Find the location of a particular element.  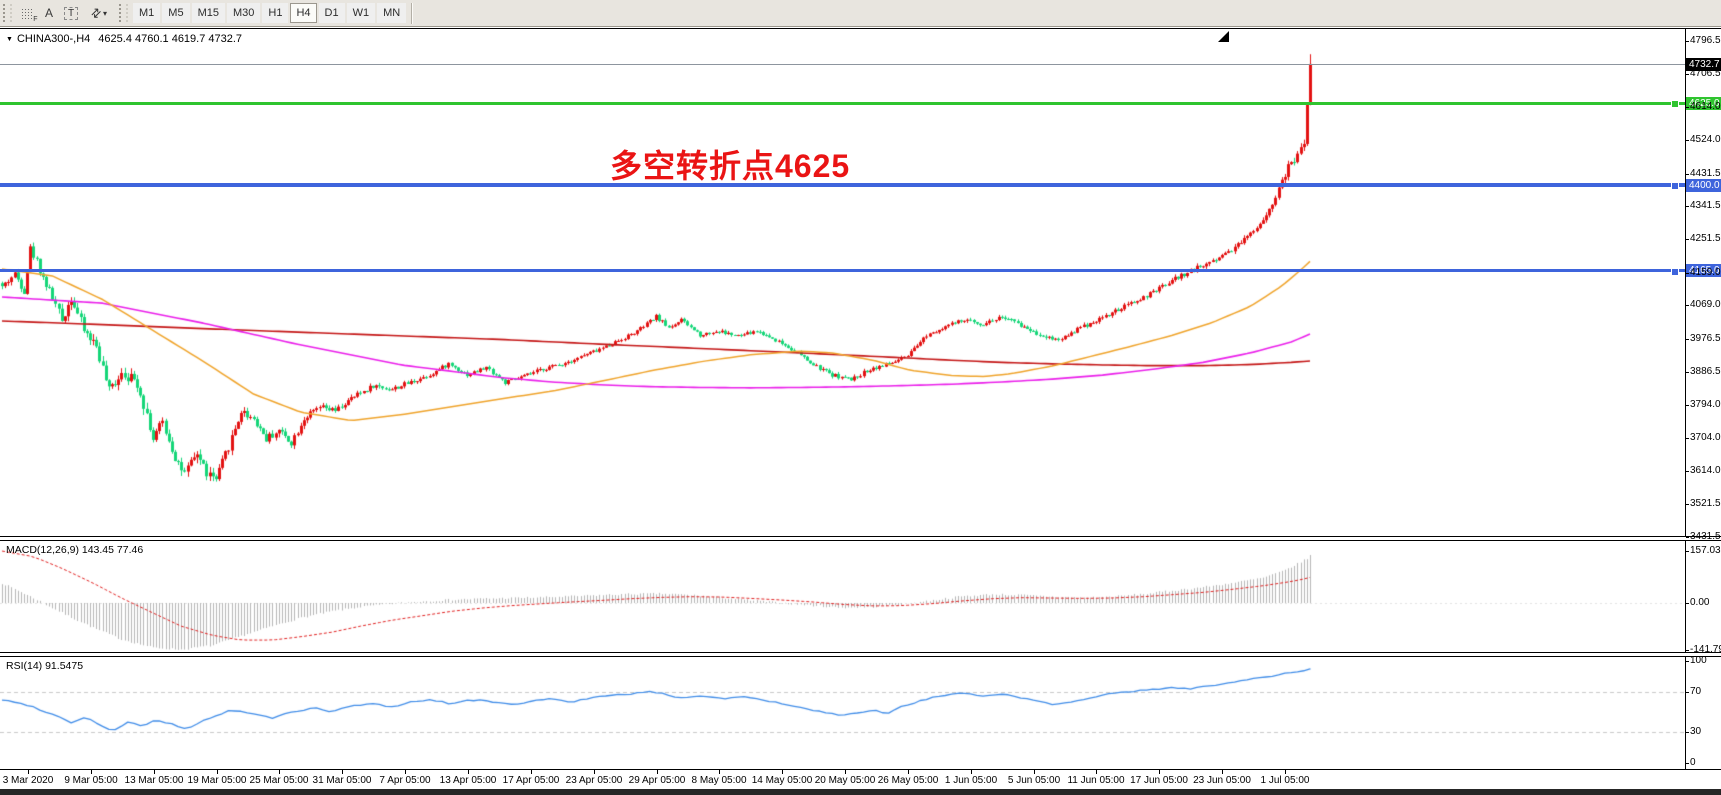

text-box-button: T is located at coordinates (71, 13).